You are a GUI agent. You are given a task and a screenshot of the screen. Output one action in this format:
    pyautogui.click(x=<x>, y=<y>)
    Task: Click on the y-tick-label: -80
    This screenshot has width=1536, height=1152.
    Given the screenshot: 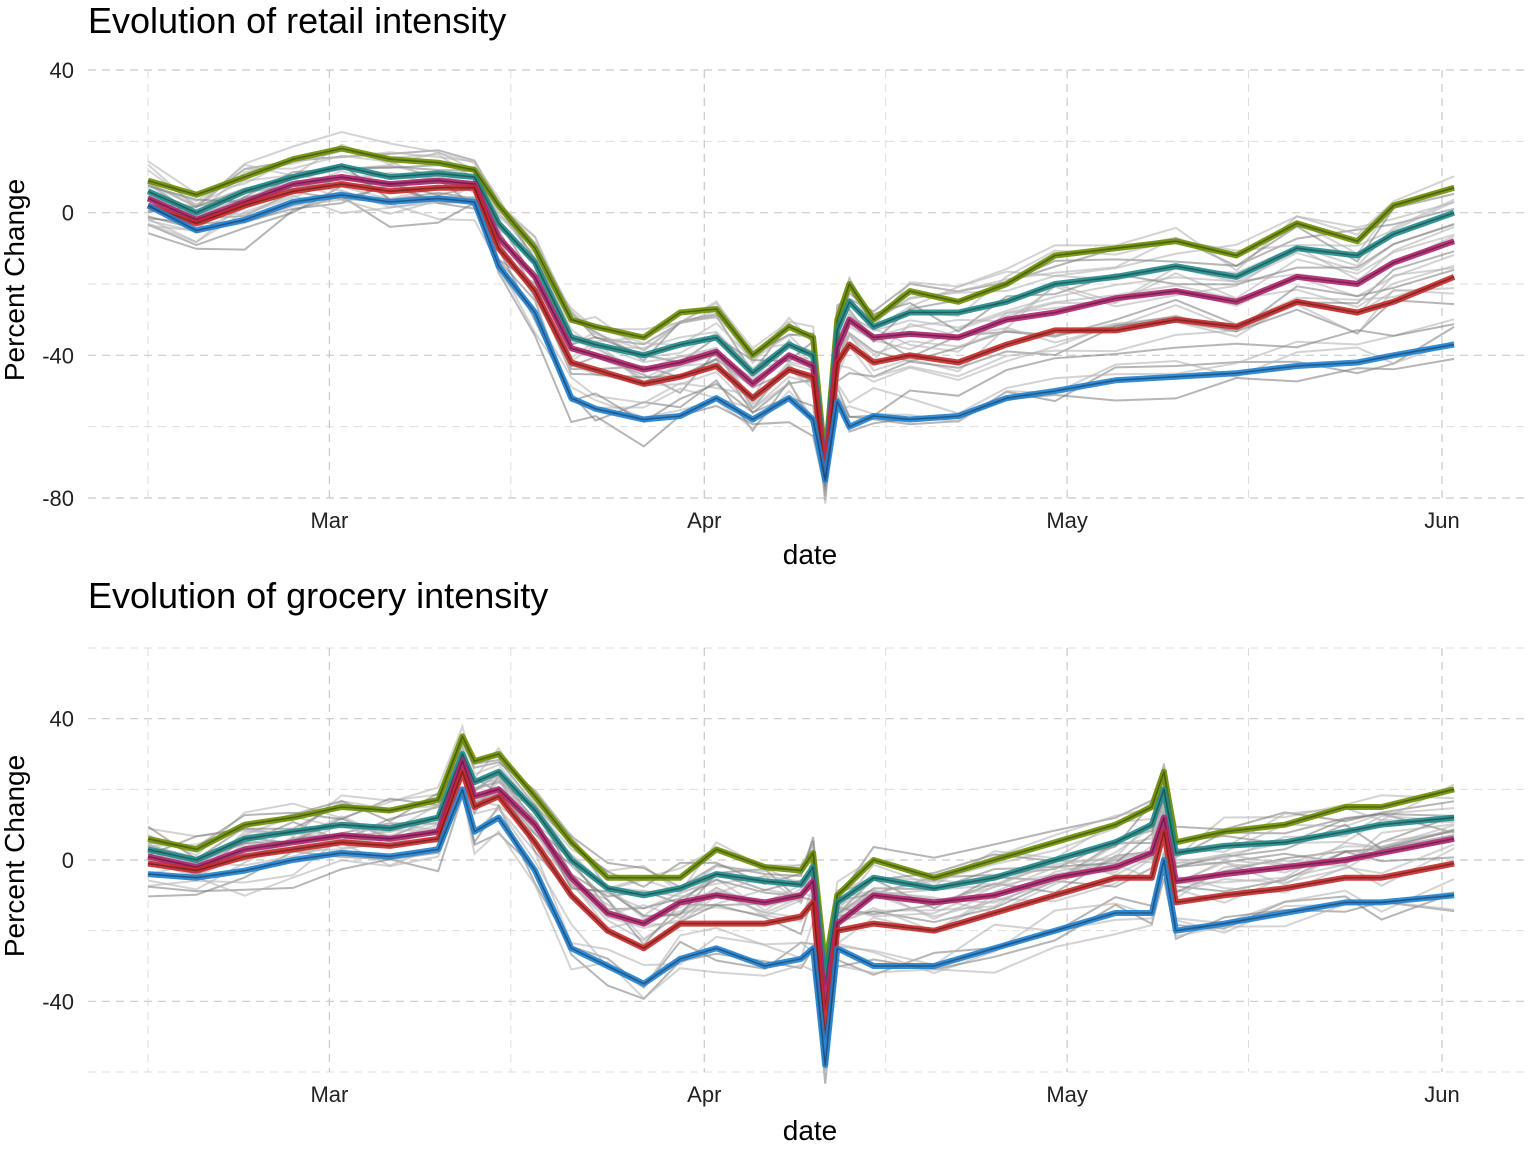 What is the action you would take?
    pyautogui.click(x=58, y=498)
    